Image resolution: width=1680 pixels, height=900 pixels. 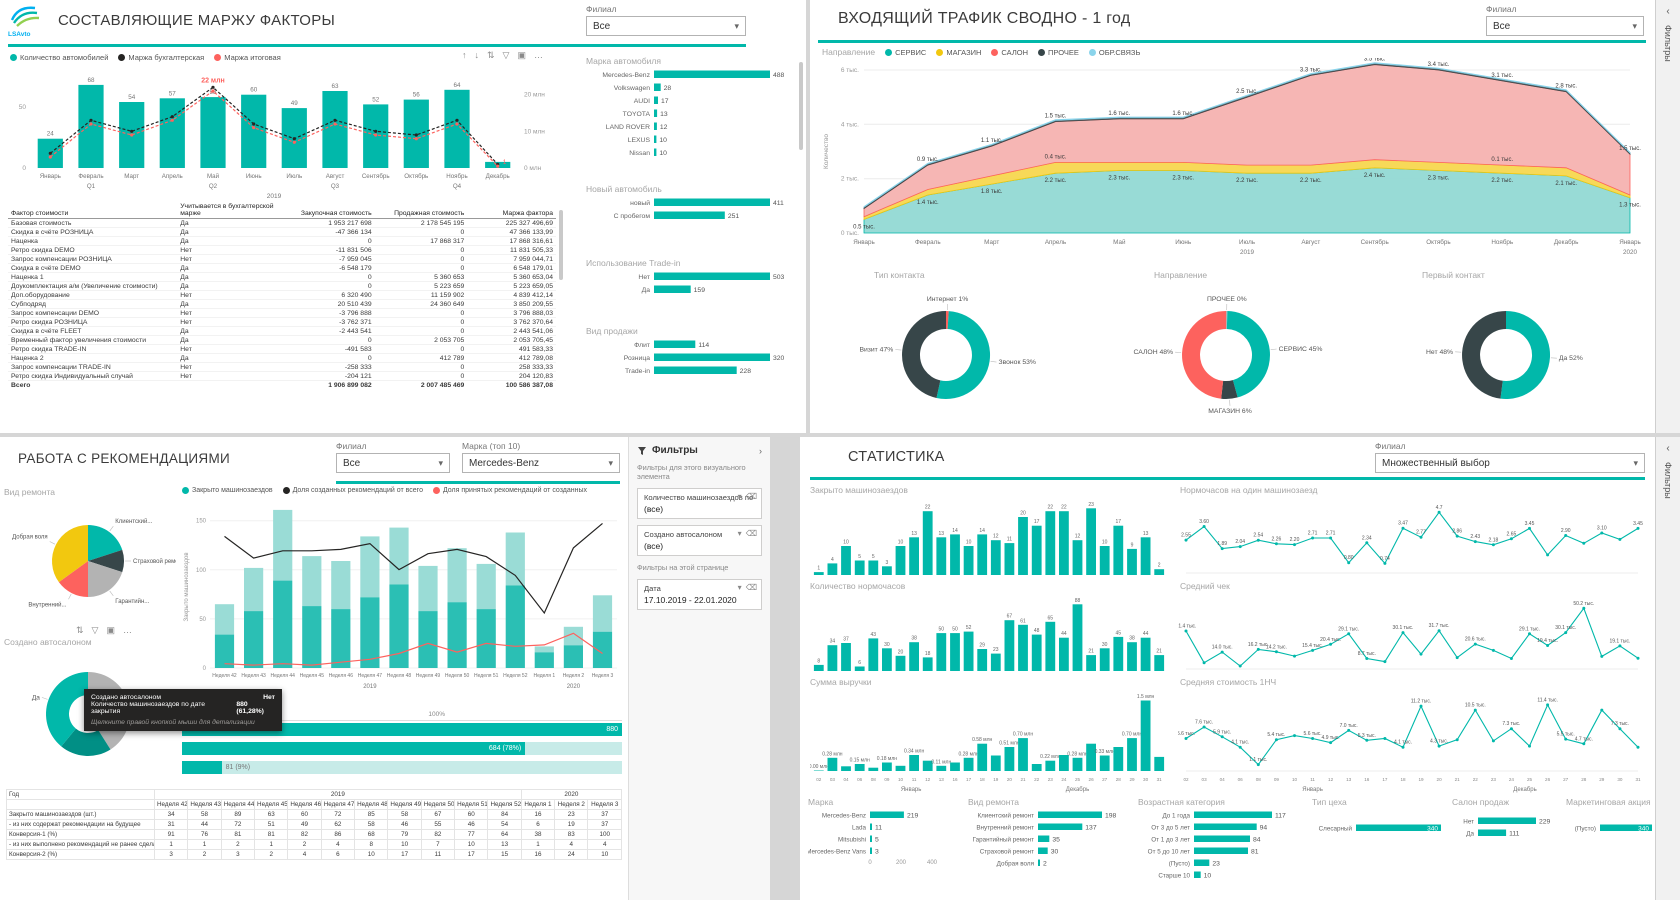 I want to click on direction_donut-svg: ПРОЧЕЕ 0% СЕРВИС 45% МАГАЗИН 6% САЛОН 48%, so click(x=1226, y=353).